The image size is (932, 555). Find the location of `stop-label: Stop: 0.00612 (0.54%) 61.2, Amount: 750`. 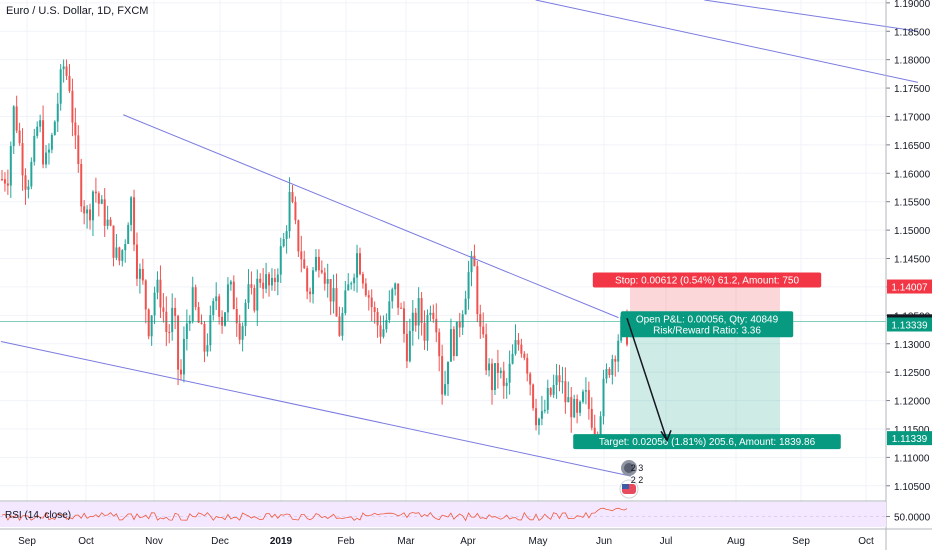

stop-label: Stop: 0.00612 (0.54%) 61.2, Amount: 750 is located at coordinates (707, 280).